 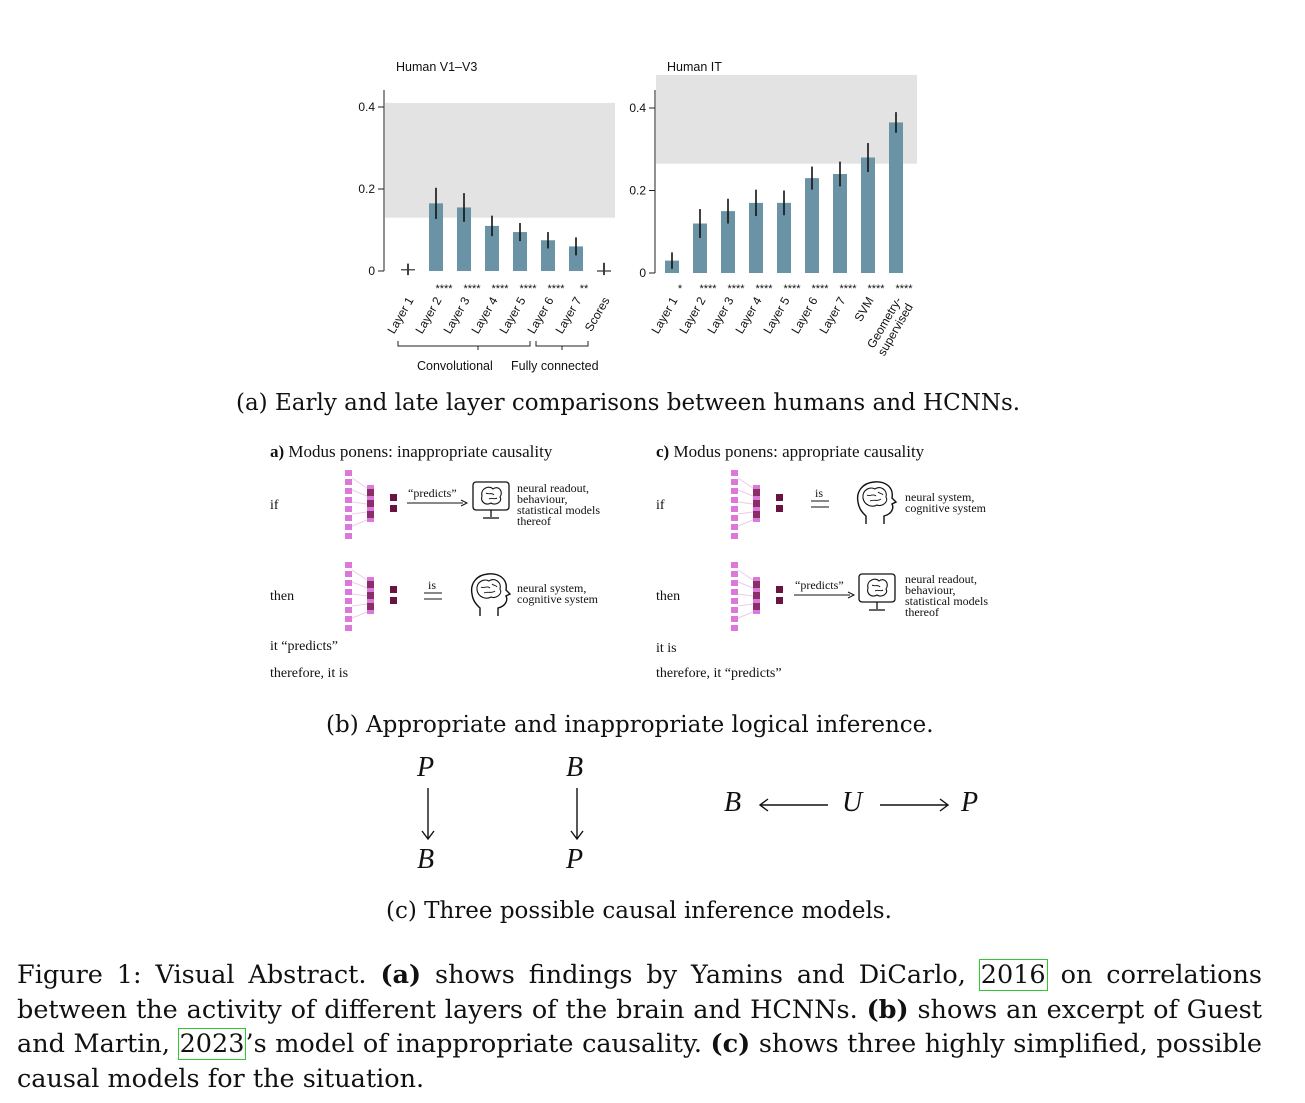 What do you see at coordinates (660, 505) in the screenshot?
I see `logic-right-if: if` at bounding box center [660, 505].